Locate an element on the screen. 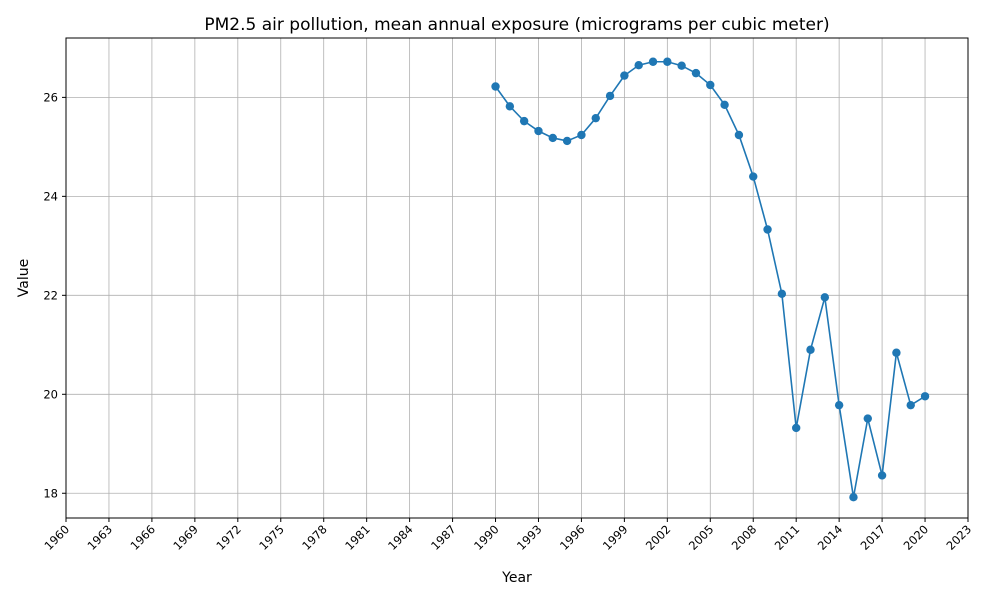  x-tick-label: 1978 is located at coordinates (314, 537).